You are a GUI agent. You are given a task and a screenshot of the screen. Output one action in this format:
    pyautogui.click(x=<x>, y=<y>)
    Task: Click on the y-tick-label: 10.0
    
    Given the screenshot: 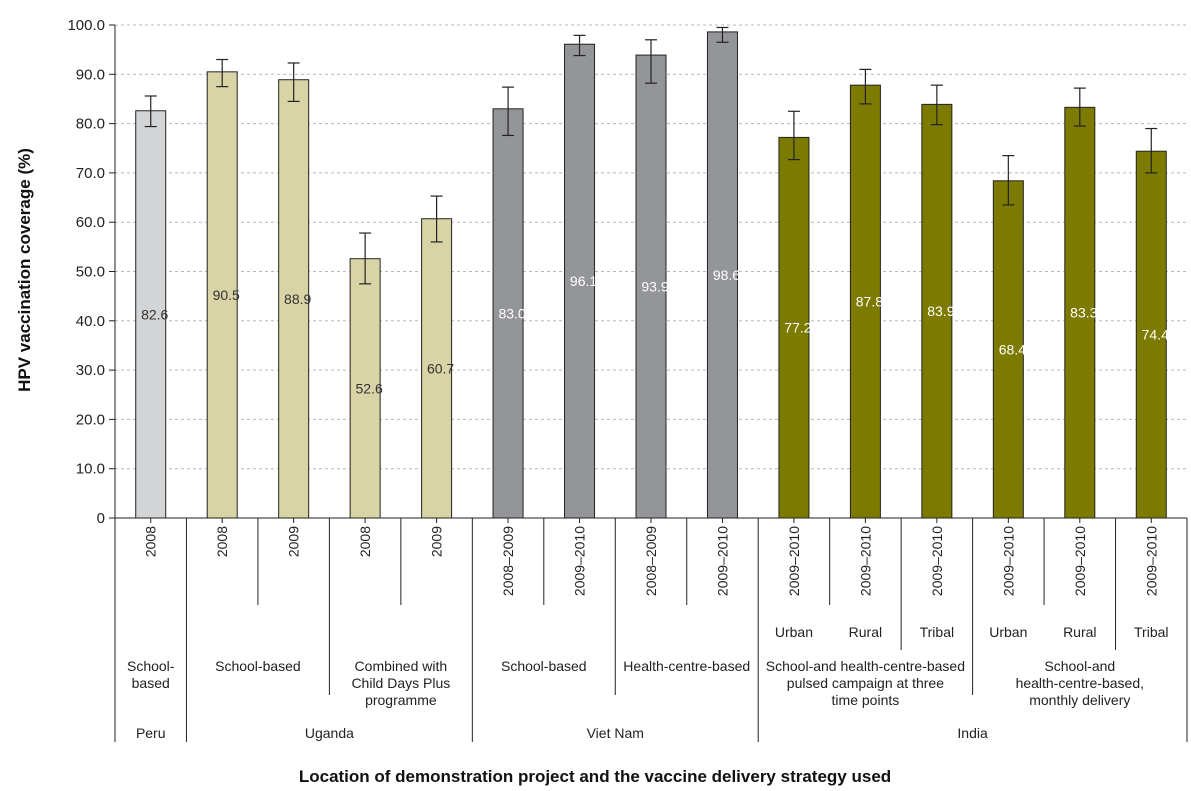 What is the action you would take?
    pyautogui.click(x=90, y=469)
    